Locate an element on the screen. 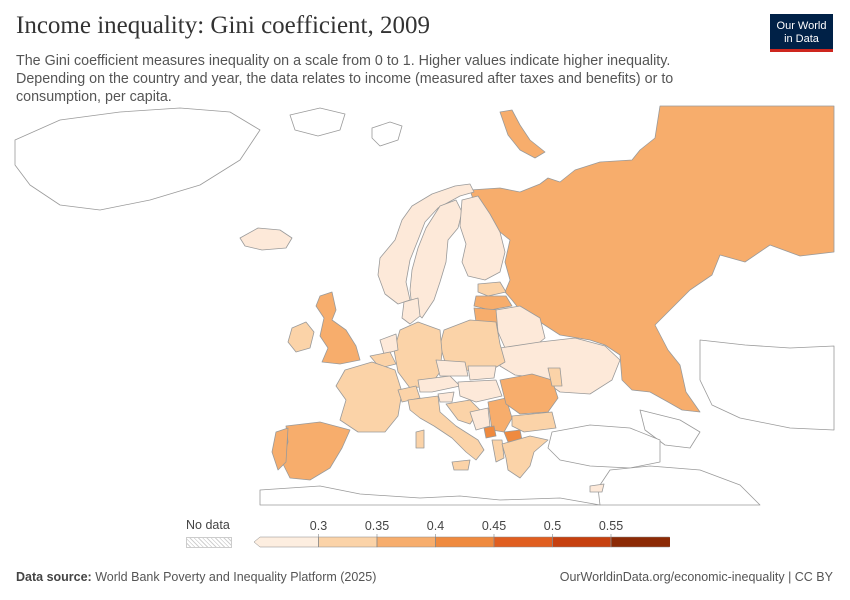 This screenshot has height=600, width=850. country-montenegro is located at coordinates (490, 432).